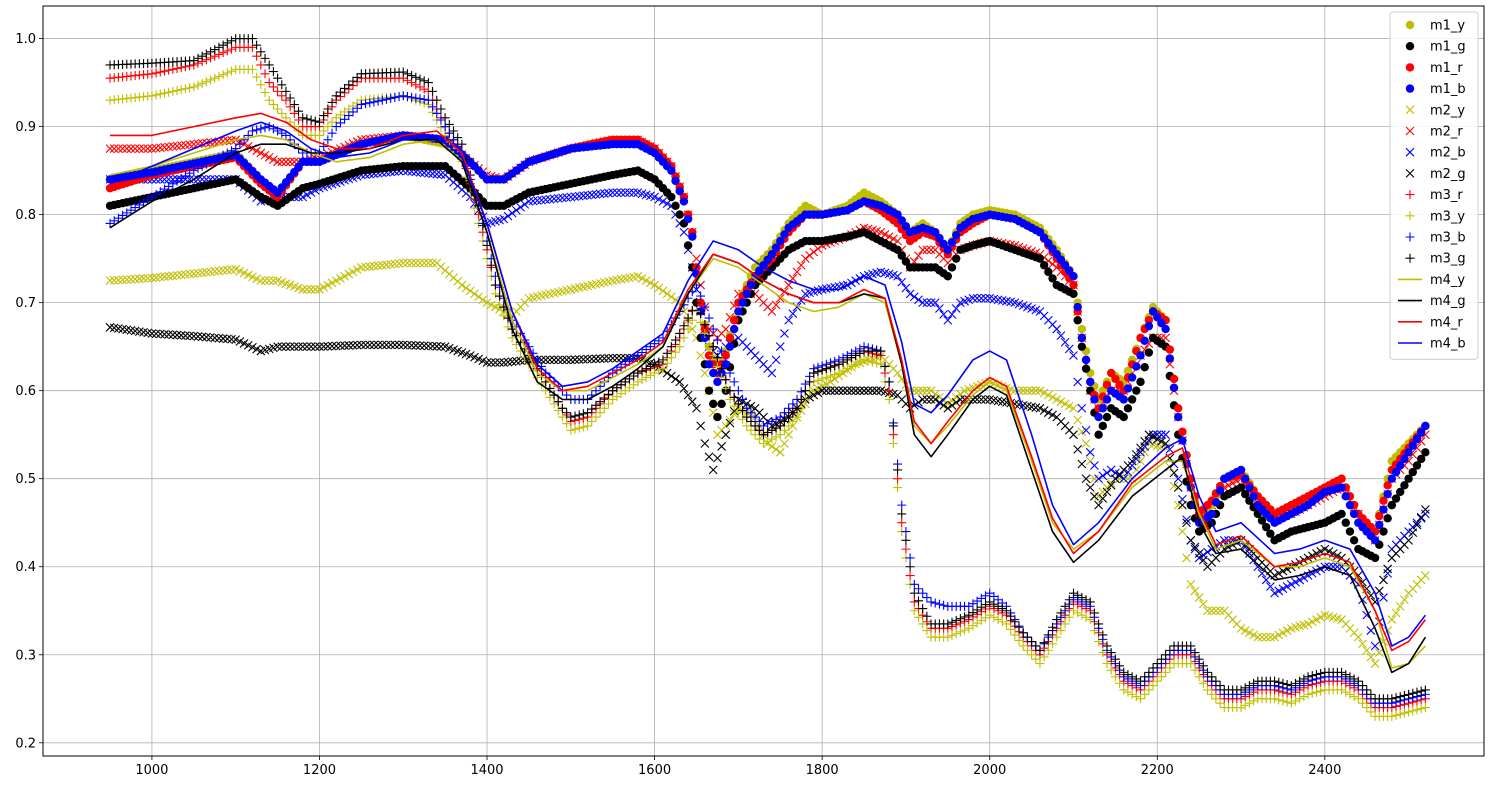 Image resolution: width=1494 pixels, height=788 pixels. Describe the element at coordinates (25, 567) in the screenshot. I see `y-tick-label: 0.4` at that location.